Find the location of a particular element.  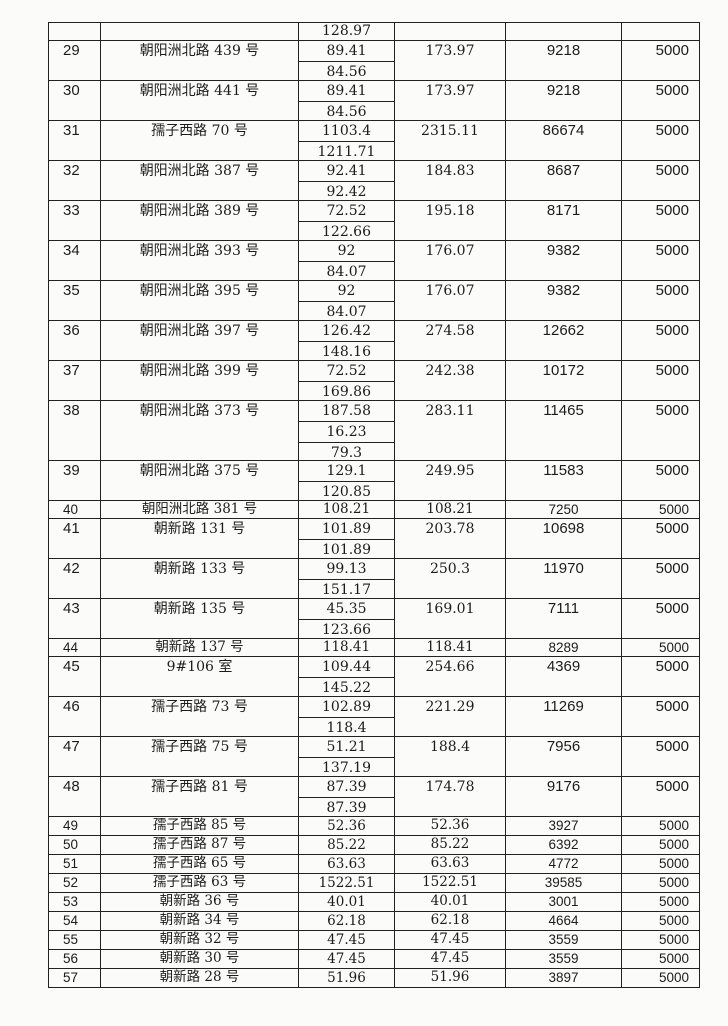

total-area-cell: 2315.11 is located at coordinates (450, 140).